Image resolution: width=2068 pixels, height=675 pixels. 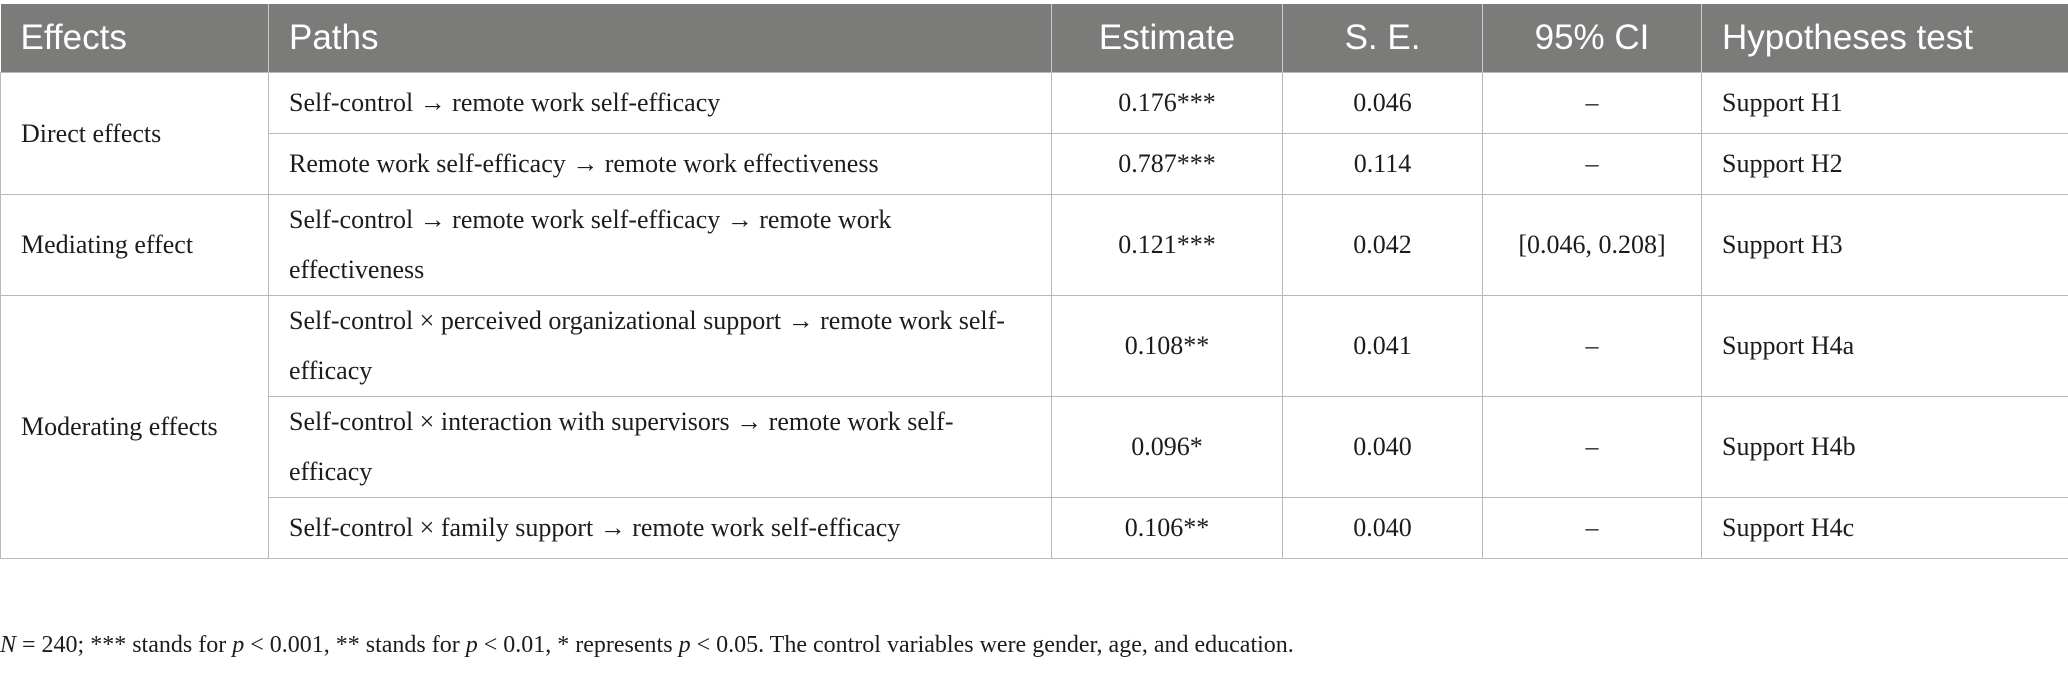 I want to click on group-direct-effects: Direct effects, so click(x=134, y=133).